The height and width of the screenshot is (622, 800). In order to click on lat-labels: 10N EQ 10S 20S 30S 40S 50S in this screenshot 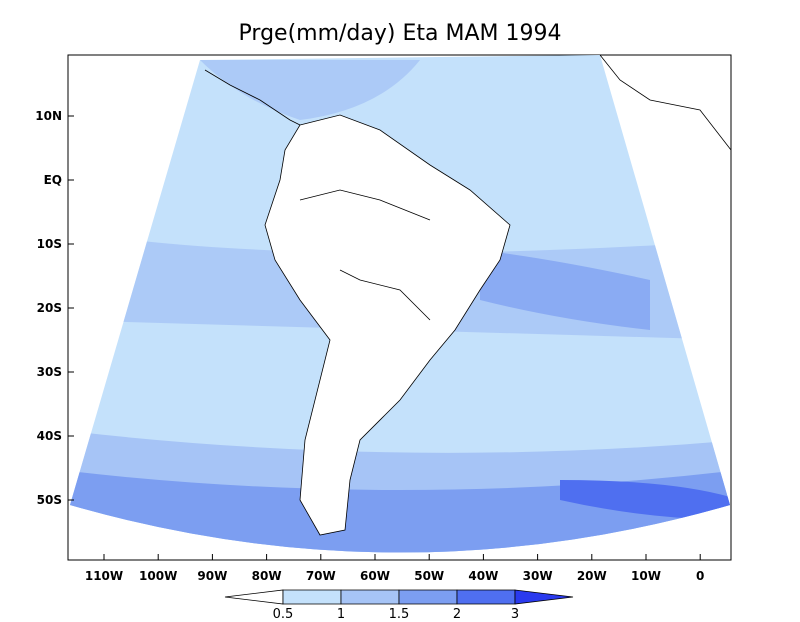, I will do `click(54, 308)`.